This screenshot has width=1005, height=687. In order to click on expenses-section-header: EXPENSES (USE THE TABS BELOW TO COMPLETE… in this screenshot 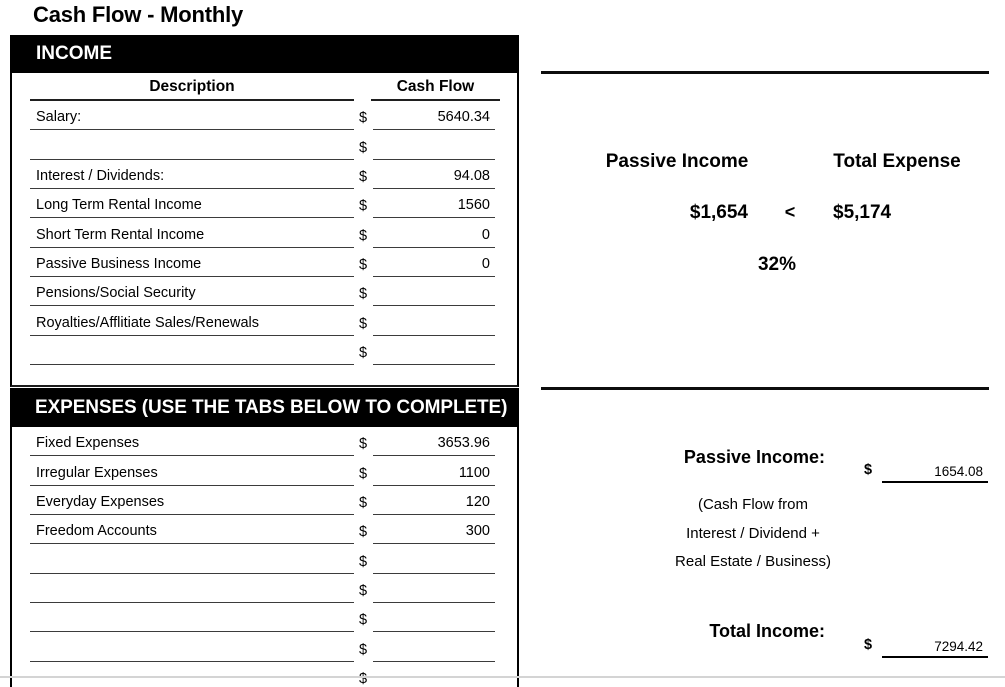, I will do `click(264, 407)`.